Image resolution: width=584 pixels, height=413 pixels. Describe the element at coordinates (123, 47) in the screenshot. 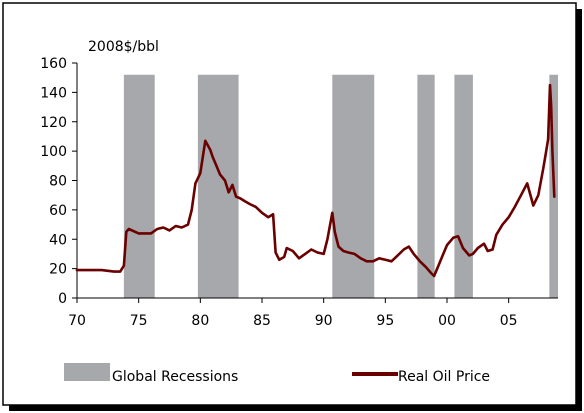

I see `y-unit-label: 2008$/bbl` at that location.